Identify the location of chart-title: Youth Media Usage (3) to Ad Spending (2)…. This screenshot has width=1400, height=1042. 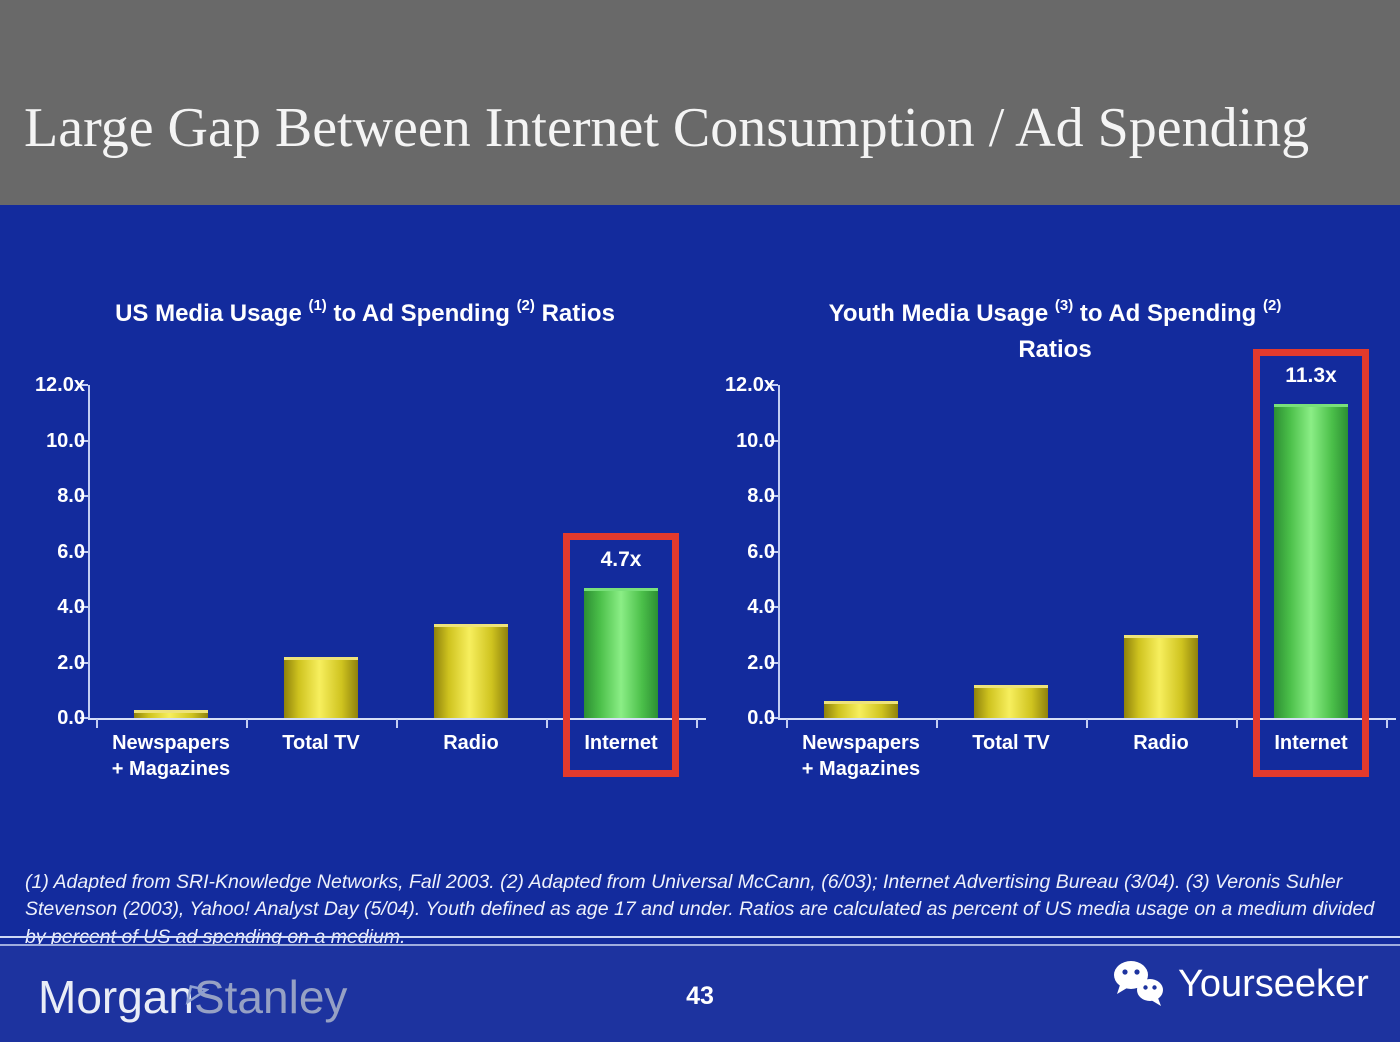
(1055, 329).